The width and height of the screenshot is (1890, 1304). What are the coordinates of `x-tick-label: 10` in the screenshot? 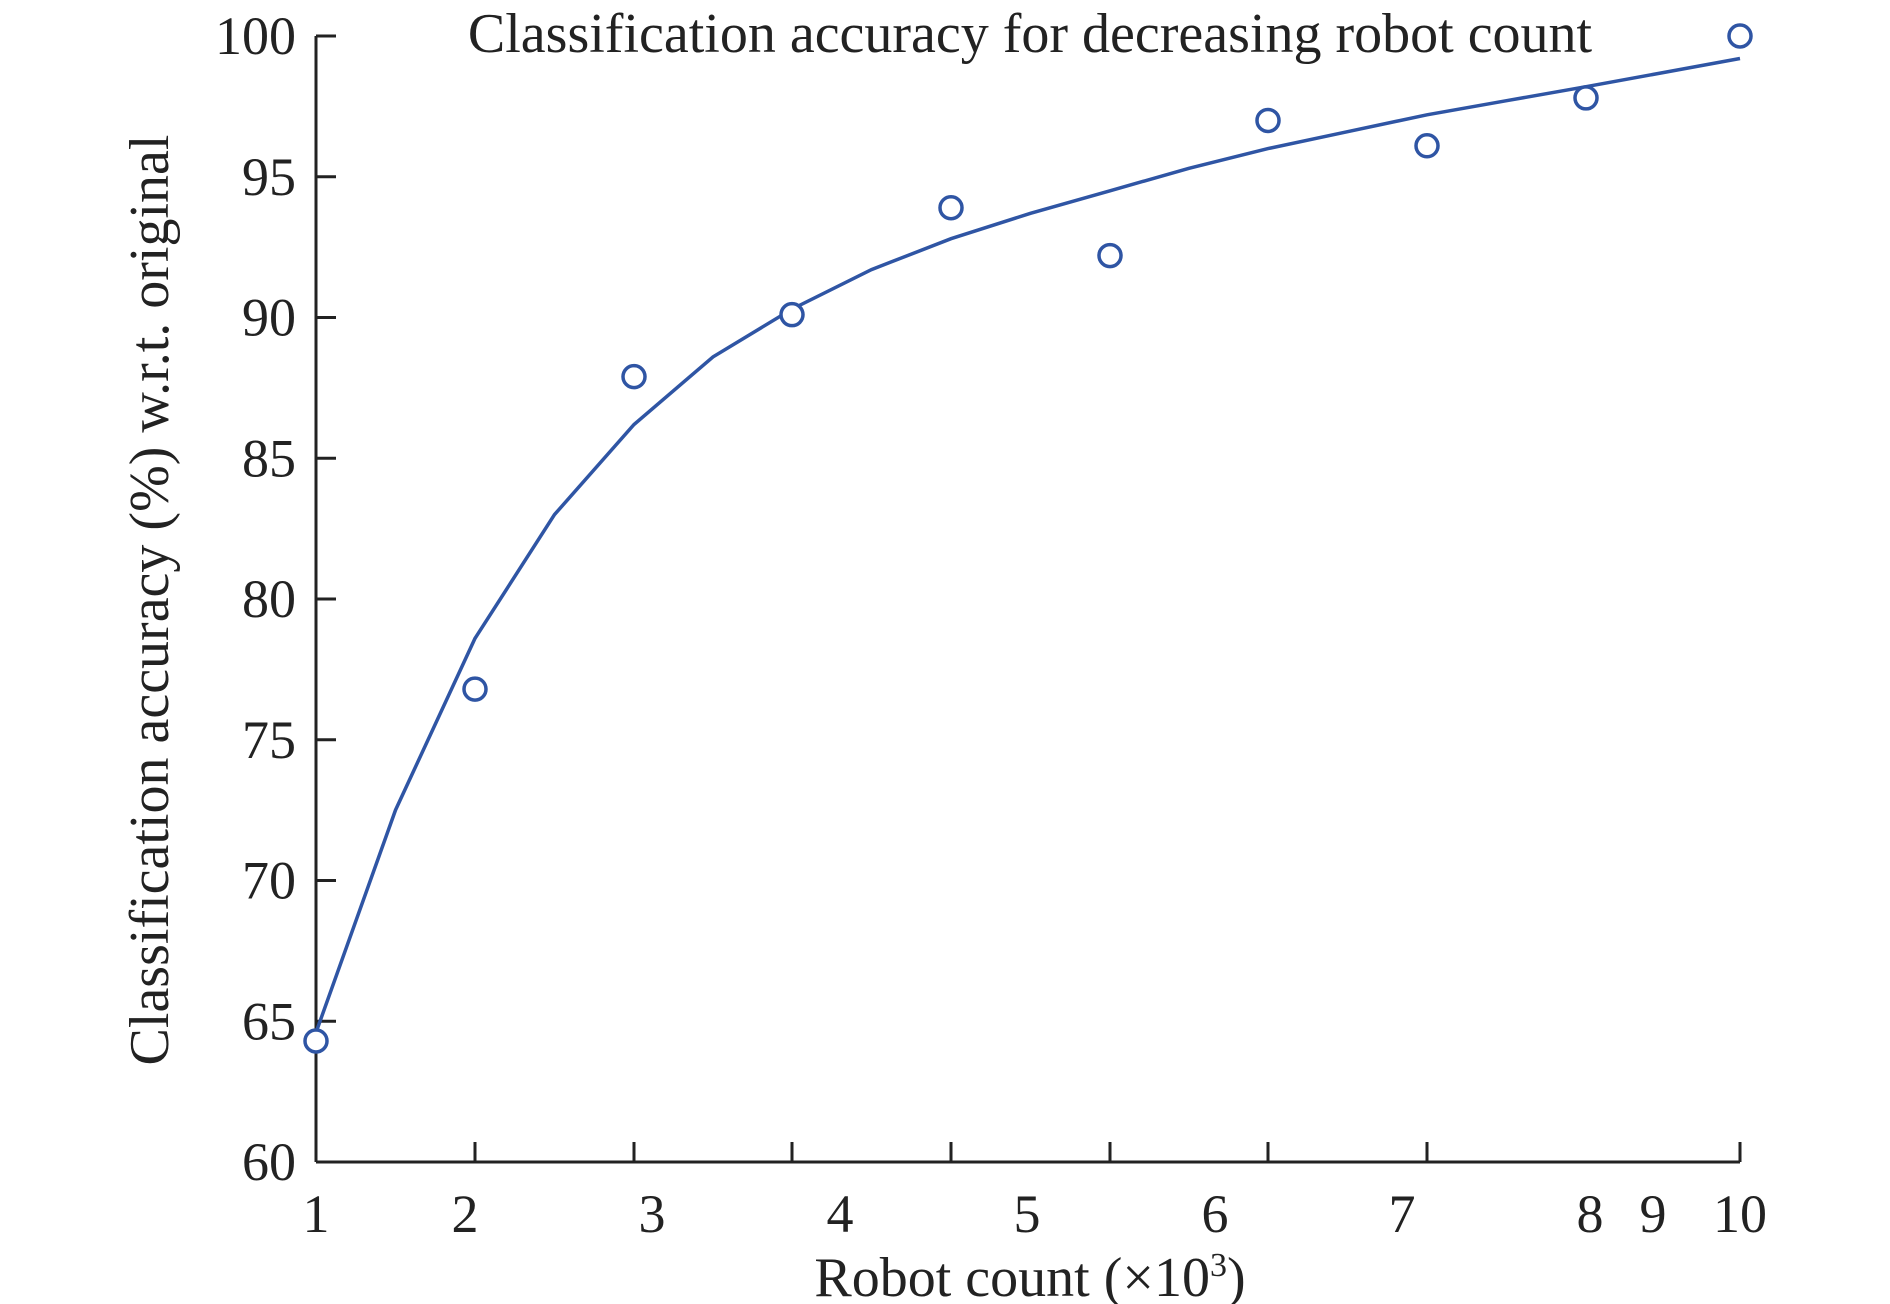 It's located at (1740, 1214).